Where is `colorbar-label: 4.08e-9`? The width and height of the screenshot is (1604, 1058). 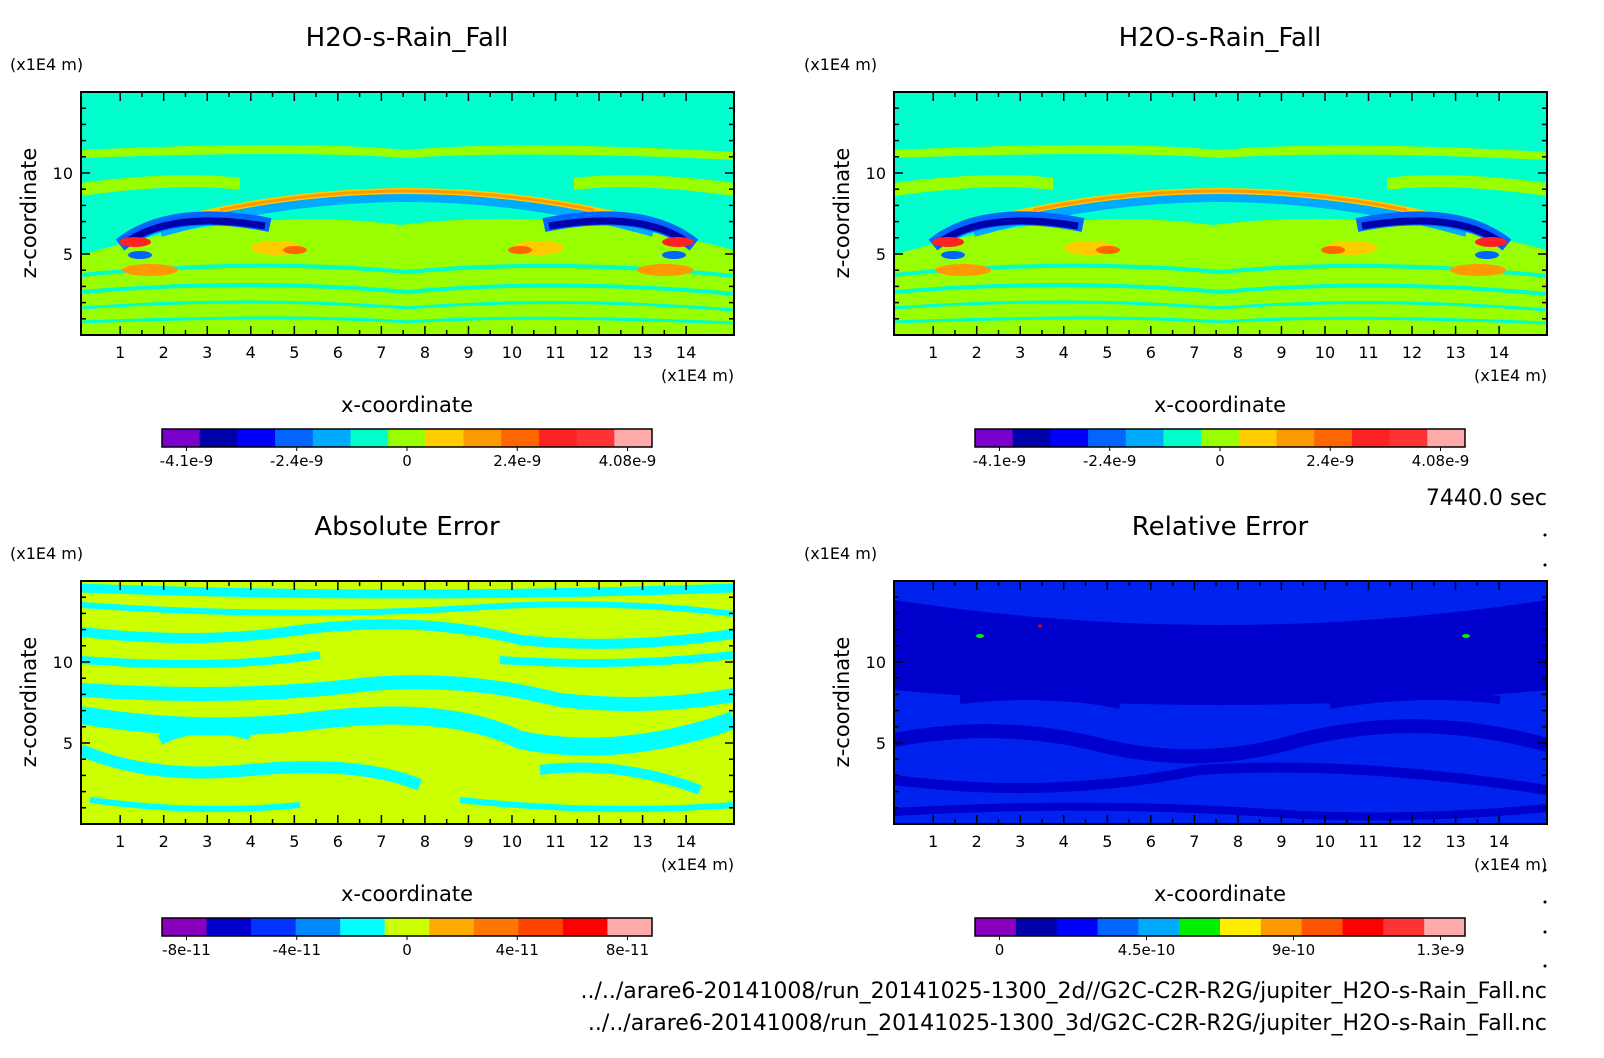
colorbar-label: 4.08e-9 is located at coordinates (1441, 461).